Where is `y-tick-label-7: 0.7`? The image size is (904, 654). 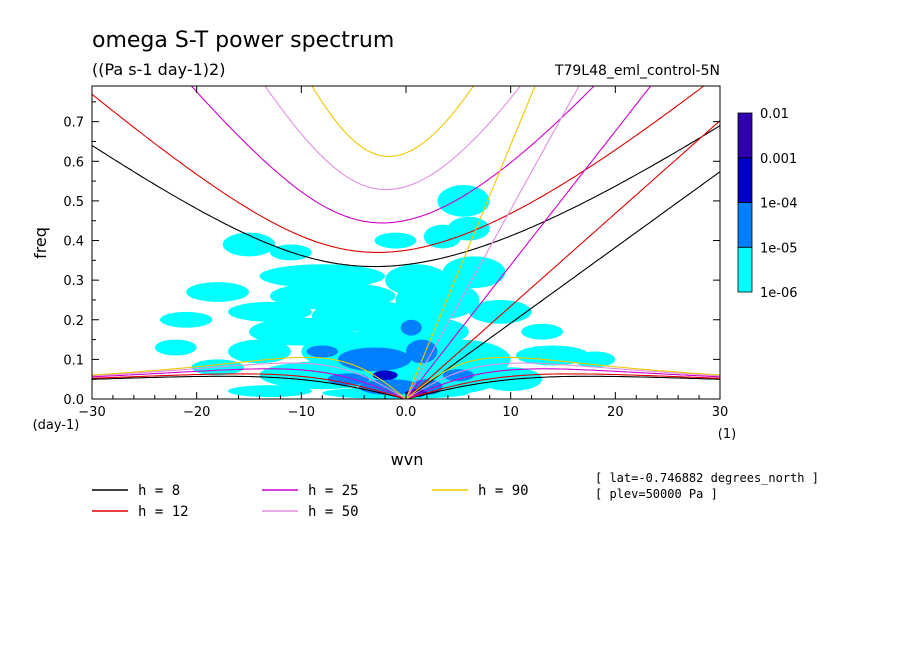 y-tick-label-7: 0.7 is located at coordinates (73, 123).